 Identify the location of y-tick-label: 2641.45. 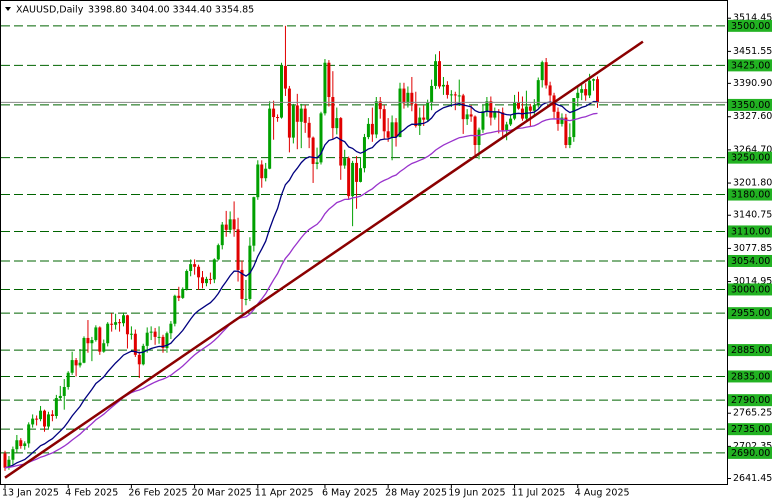
(752, 478).